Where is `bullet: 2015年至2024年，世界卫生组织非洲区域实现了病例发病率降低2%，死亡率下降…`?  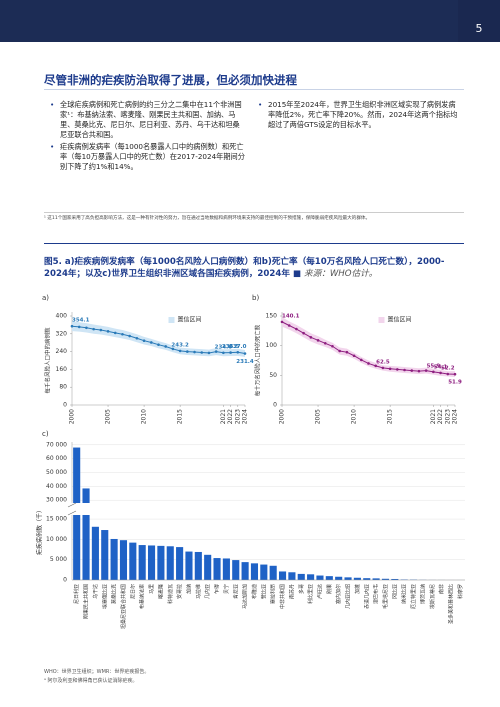
bullet: 2015年至2024年，世界卫生组织非洲区域实现了病例发病率降低2%，死亡率下降… is located at coordinates (358, 115).